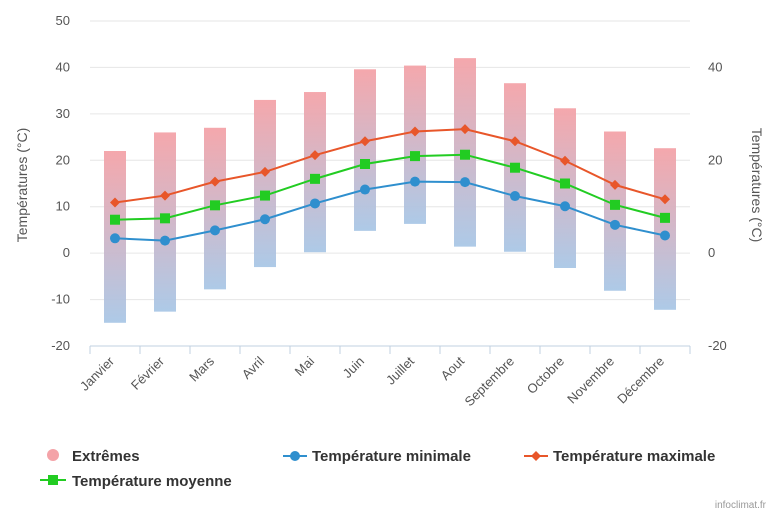 This screenshot has width=769, height=516. I want to click on legend-item-moyenne: Température moyenne, so click(136, 481).